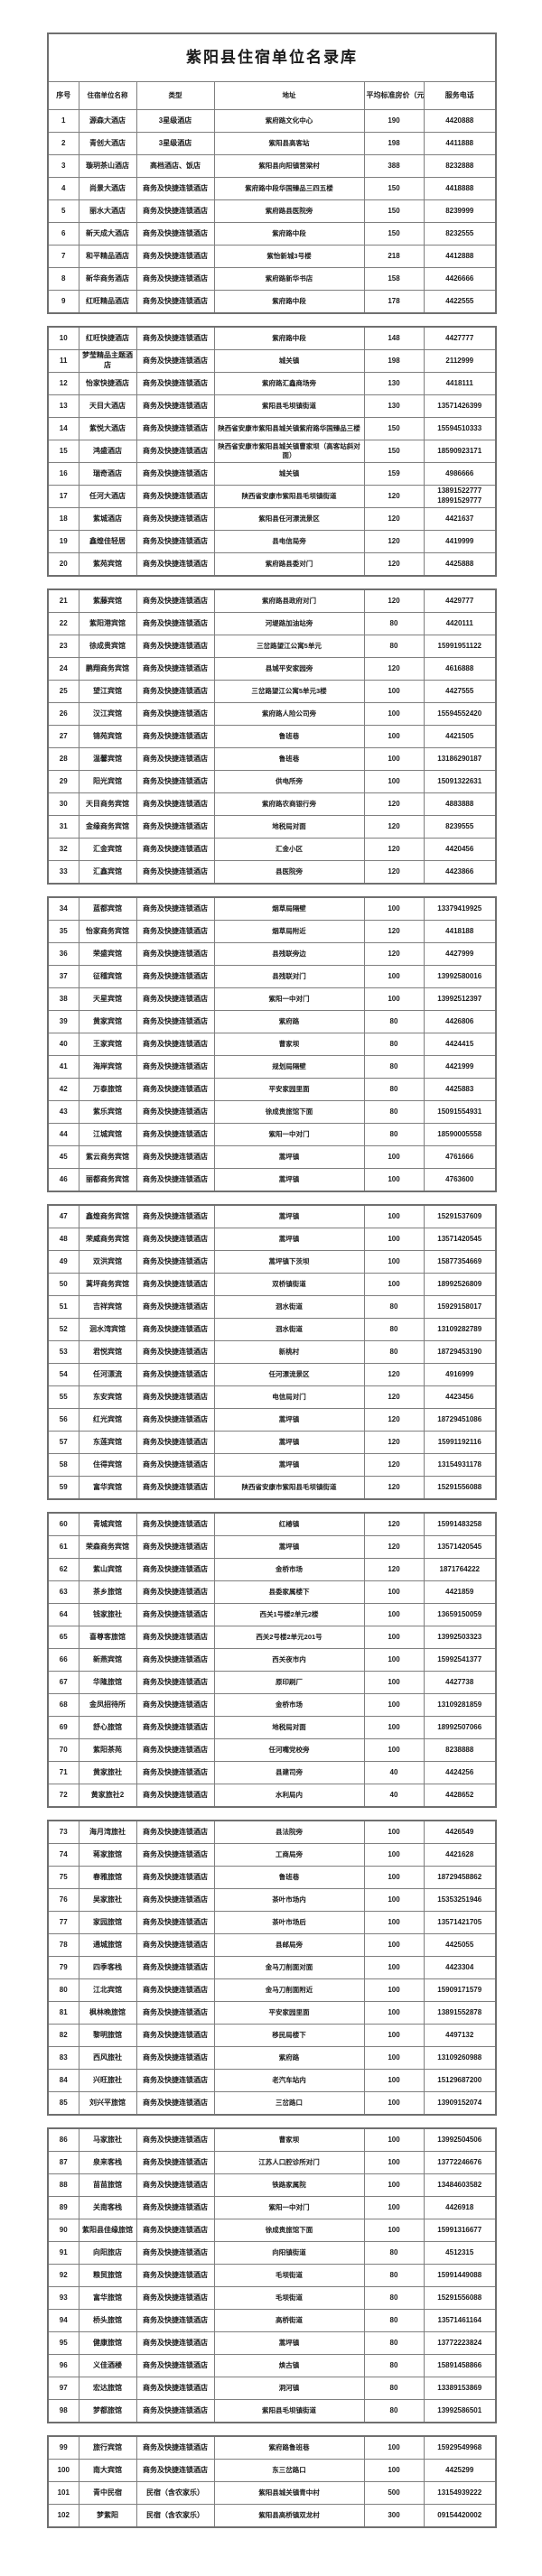  I want to click on cell-address: 平安家园里面, so click(289, 2013).